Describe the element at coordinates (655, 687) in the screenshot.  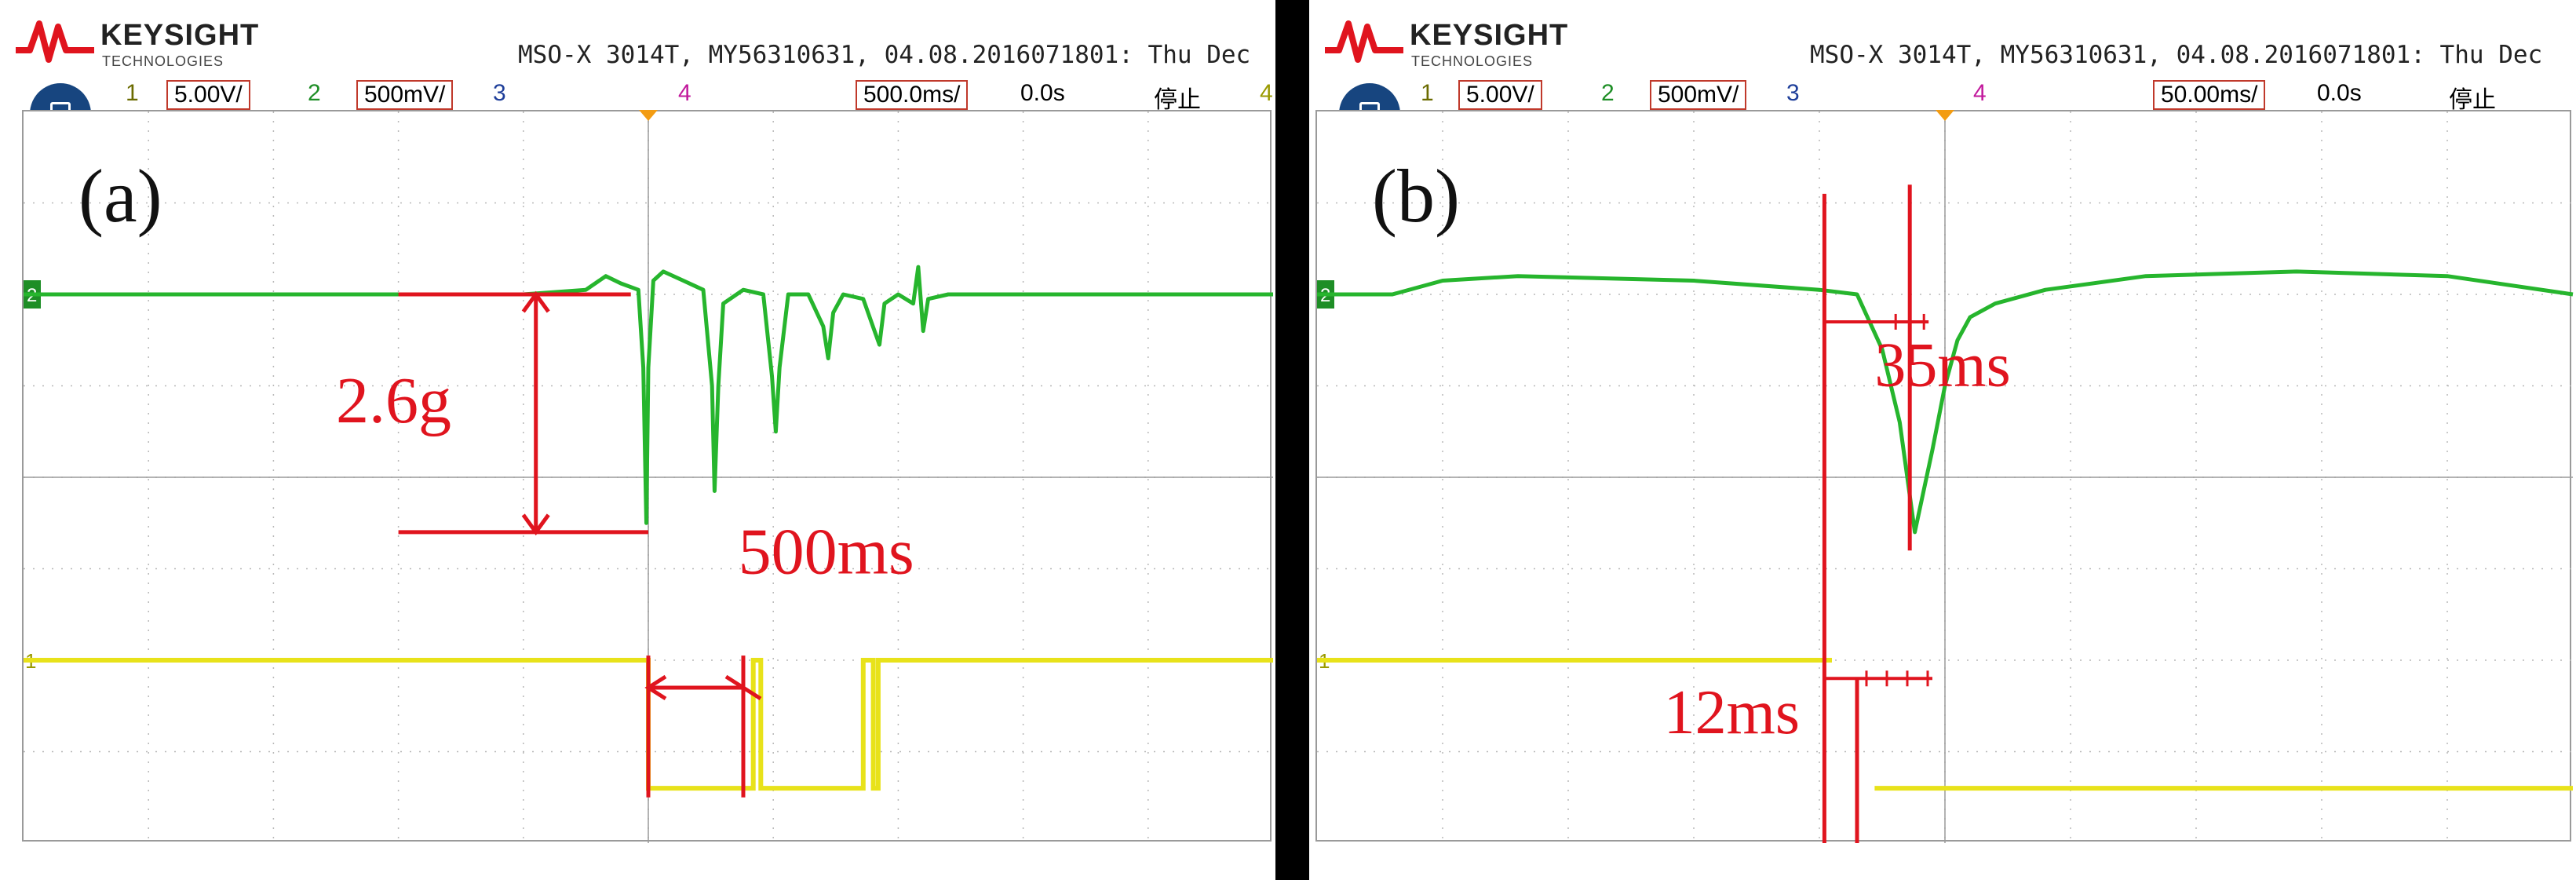
I see `interval-arrow-head-left` at that location.